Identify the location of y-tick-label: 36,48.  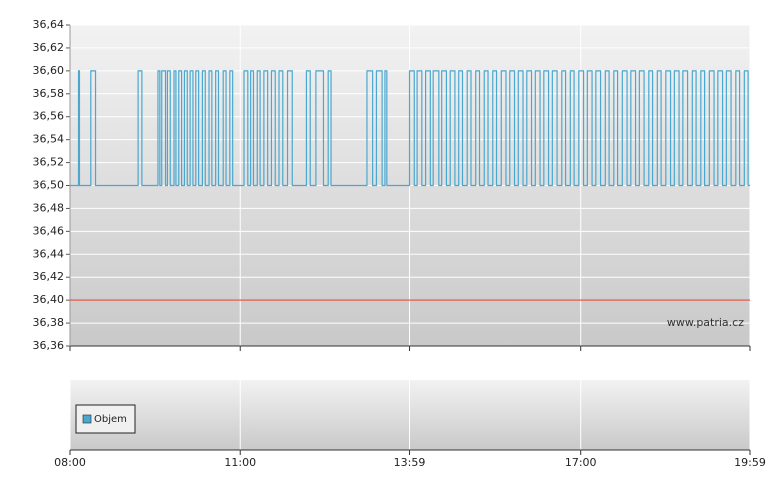
(49, 207).